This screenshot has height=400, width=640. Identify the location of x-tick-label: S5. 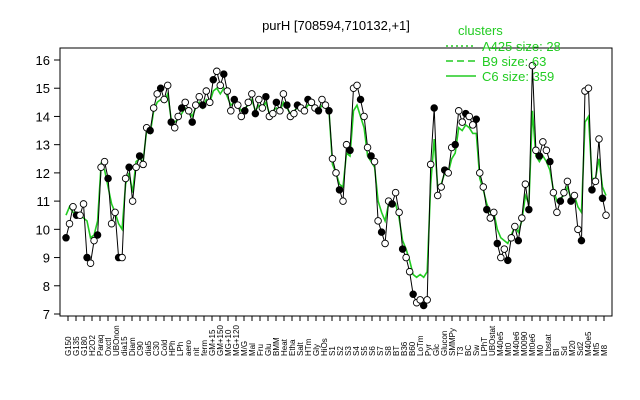
(364, 351).